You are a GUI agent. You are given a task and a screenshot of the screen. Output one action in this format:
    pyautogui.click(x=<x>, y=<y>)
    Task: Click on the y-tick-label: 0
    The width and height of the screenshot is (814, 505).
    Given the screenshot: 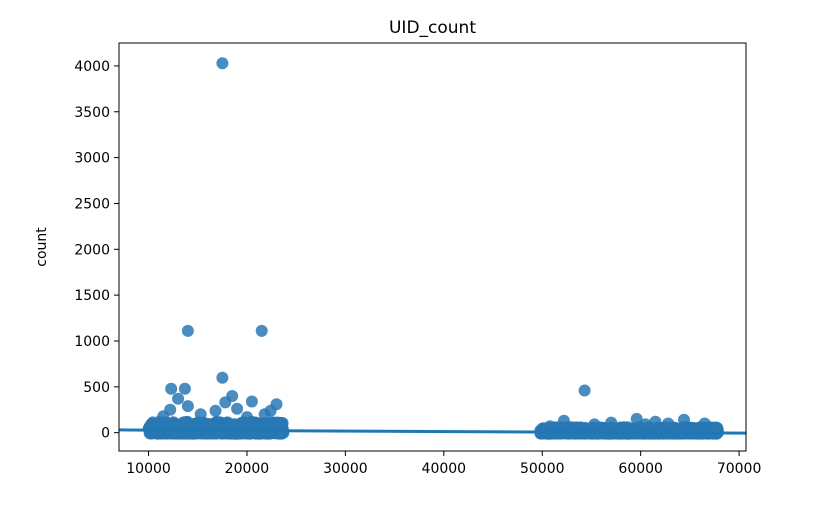 What is the action you would take?
    pyautogui.click(x=105, y=434)
    